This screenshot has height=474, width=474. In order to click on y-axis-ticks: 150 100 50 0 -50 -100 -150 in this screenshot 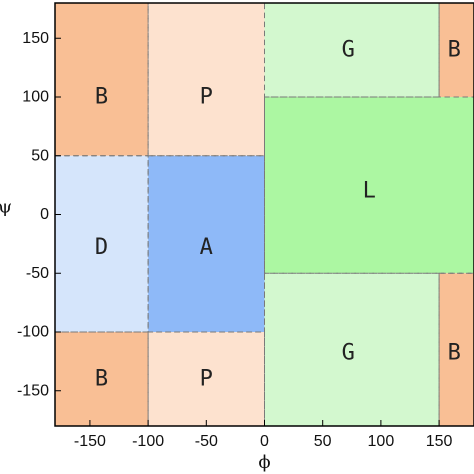, I will do `click(39, 214)`.